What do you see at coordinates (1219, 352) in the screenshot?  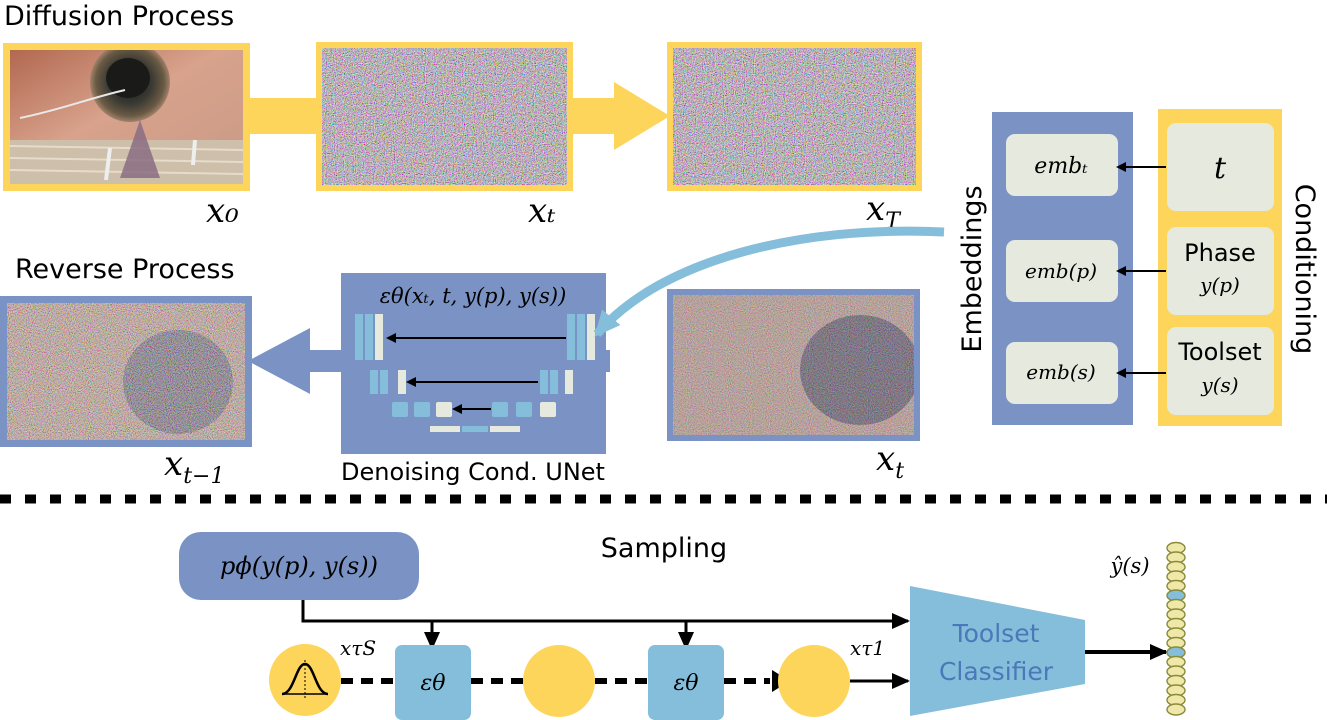 I see `condition-toolset-label: Toolset` at bounding box center [1219, 352].